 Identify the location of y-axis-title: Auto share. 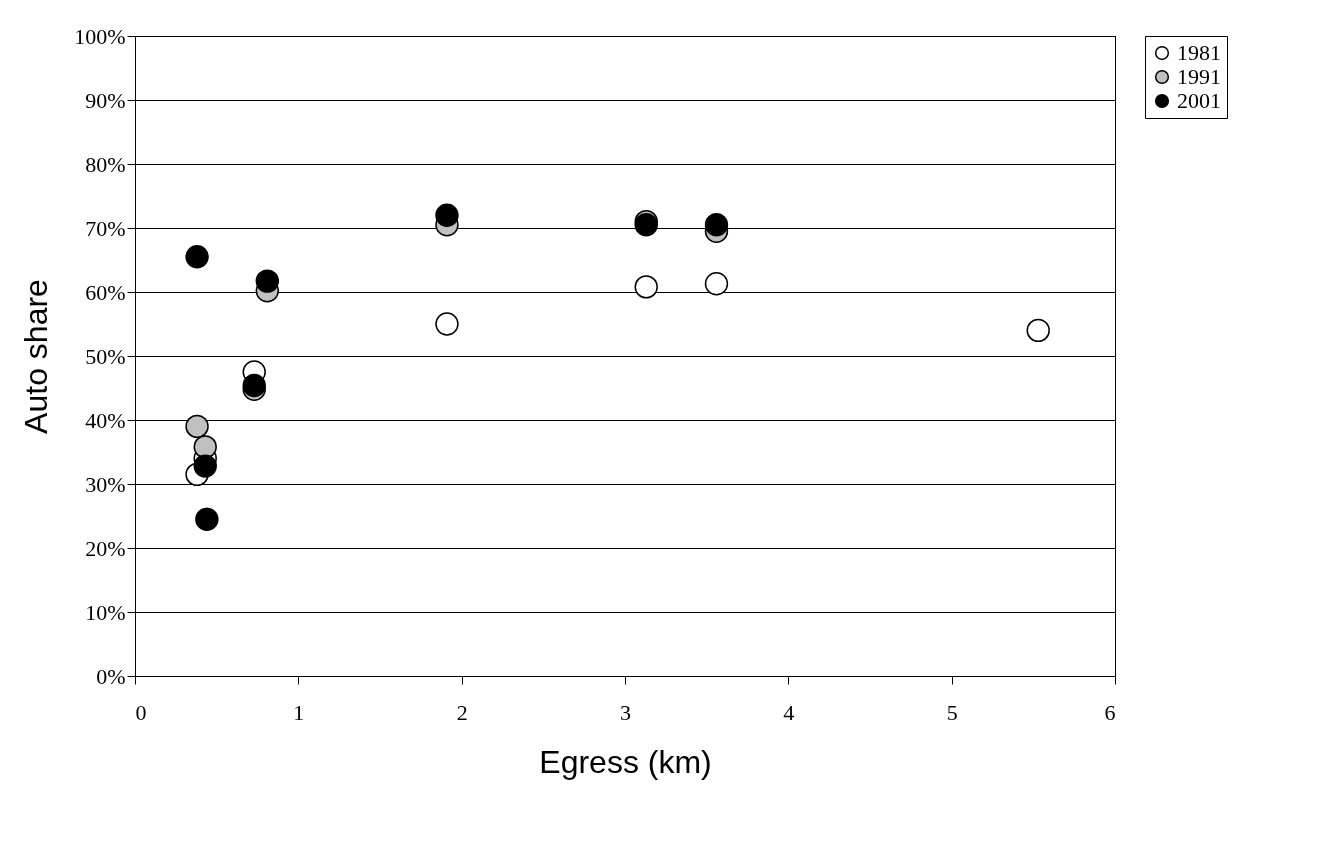
(36, 356).